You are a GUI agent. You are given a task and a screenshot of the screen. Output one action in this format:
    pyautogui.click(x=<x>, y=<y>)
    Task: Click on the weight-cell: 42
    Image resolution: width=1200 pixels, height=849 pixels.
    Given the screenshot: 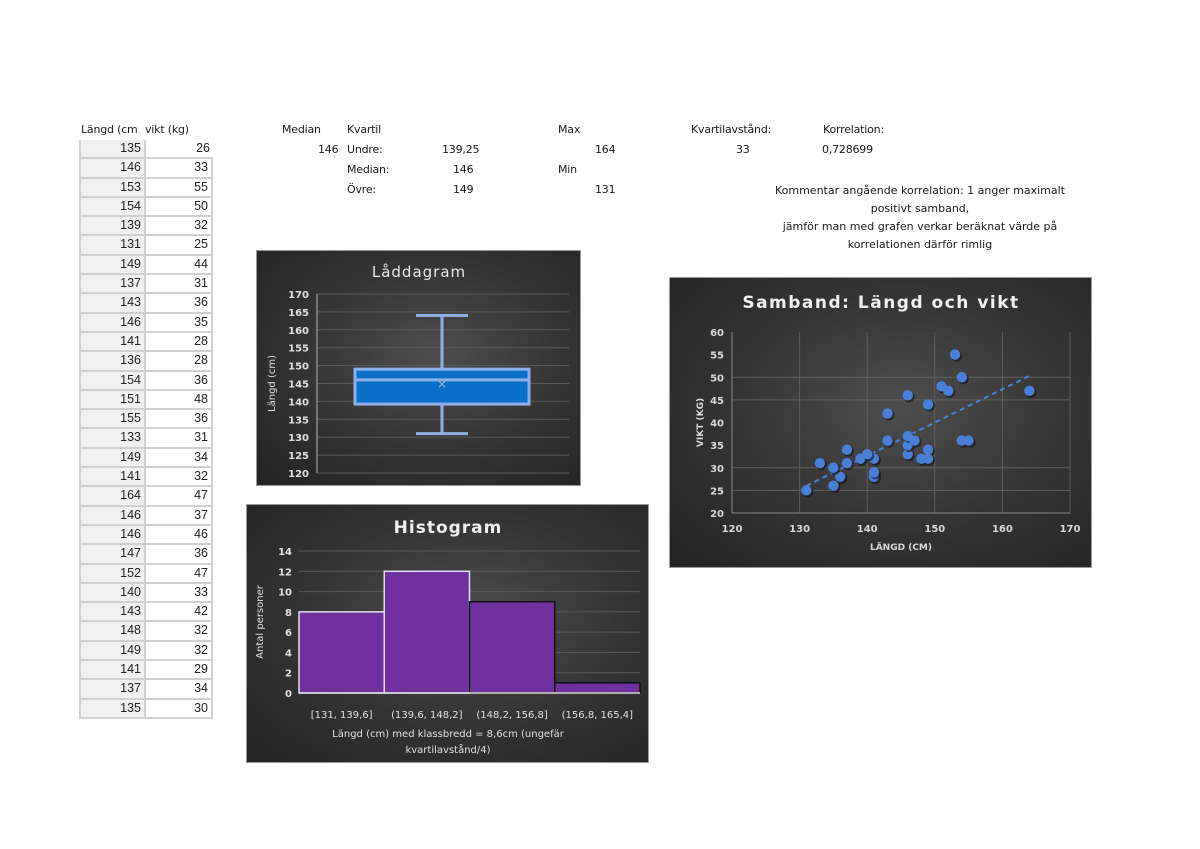 What is the action you would take?
    pyautogui.click(x=179, y=612)
    